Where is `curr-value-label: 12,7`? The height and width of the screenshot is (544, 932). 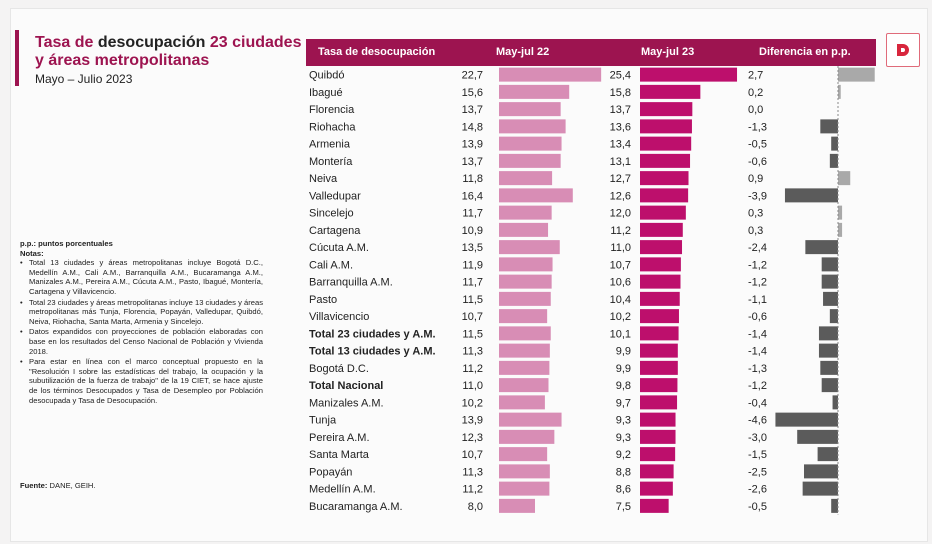 curr-value-label: 12,7 is located at coordinates (620, 179).